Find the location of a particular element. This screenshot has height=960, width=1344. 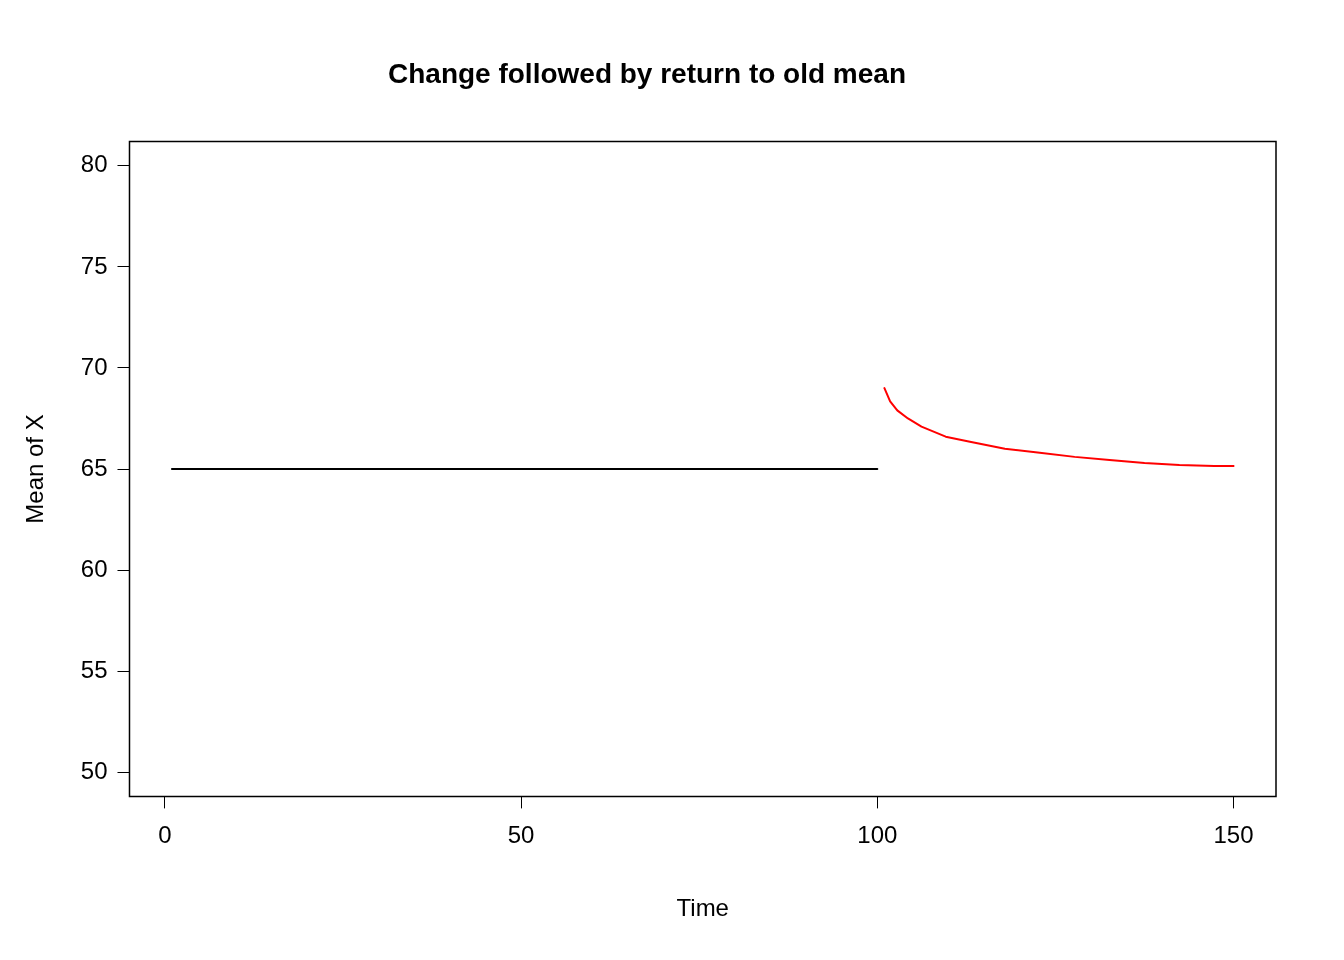

y-axis-title: Mean of X is located at coordinates (35, 469).